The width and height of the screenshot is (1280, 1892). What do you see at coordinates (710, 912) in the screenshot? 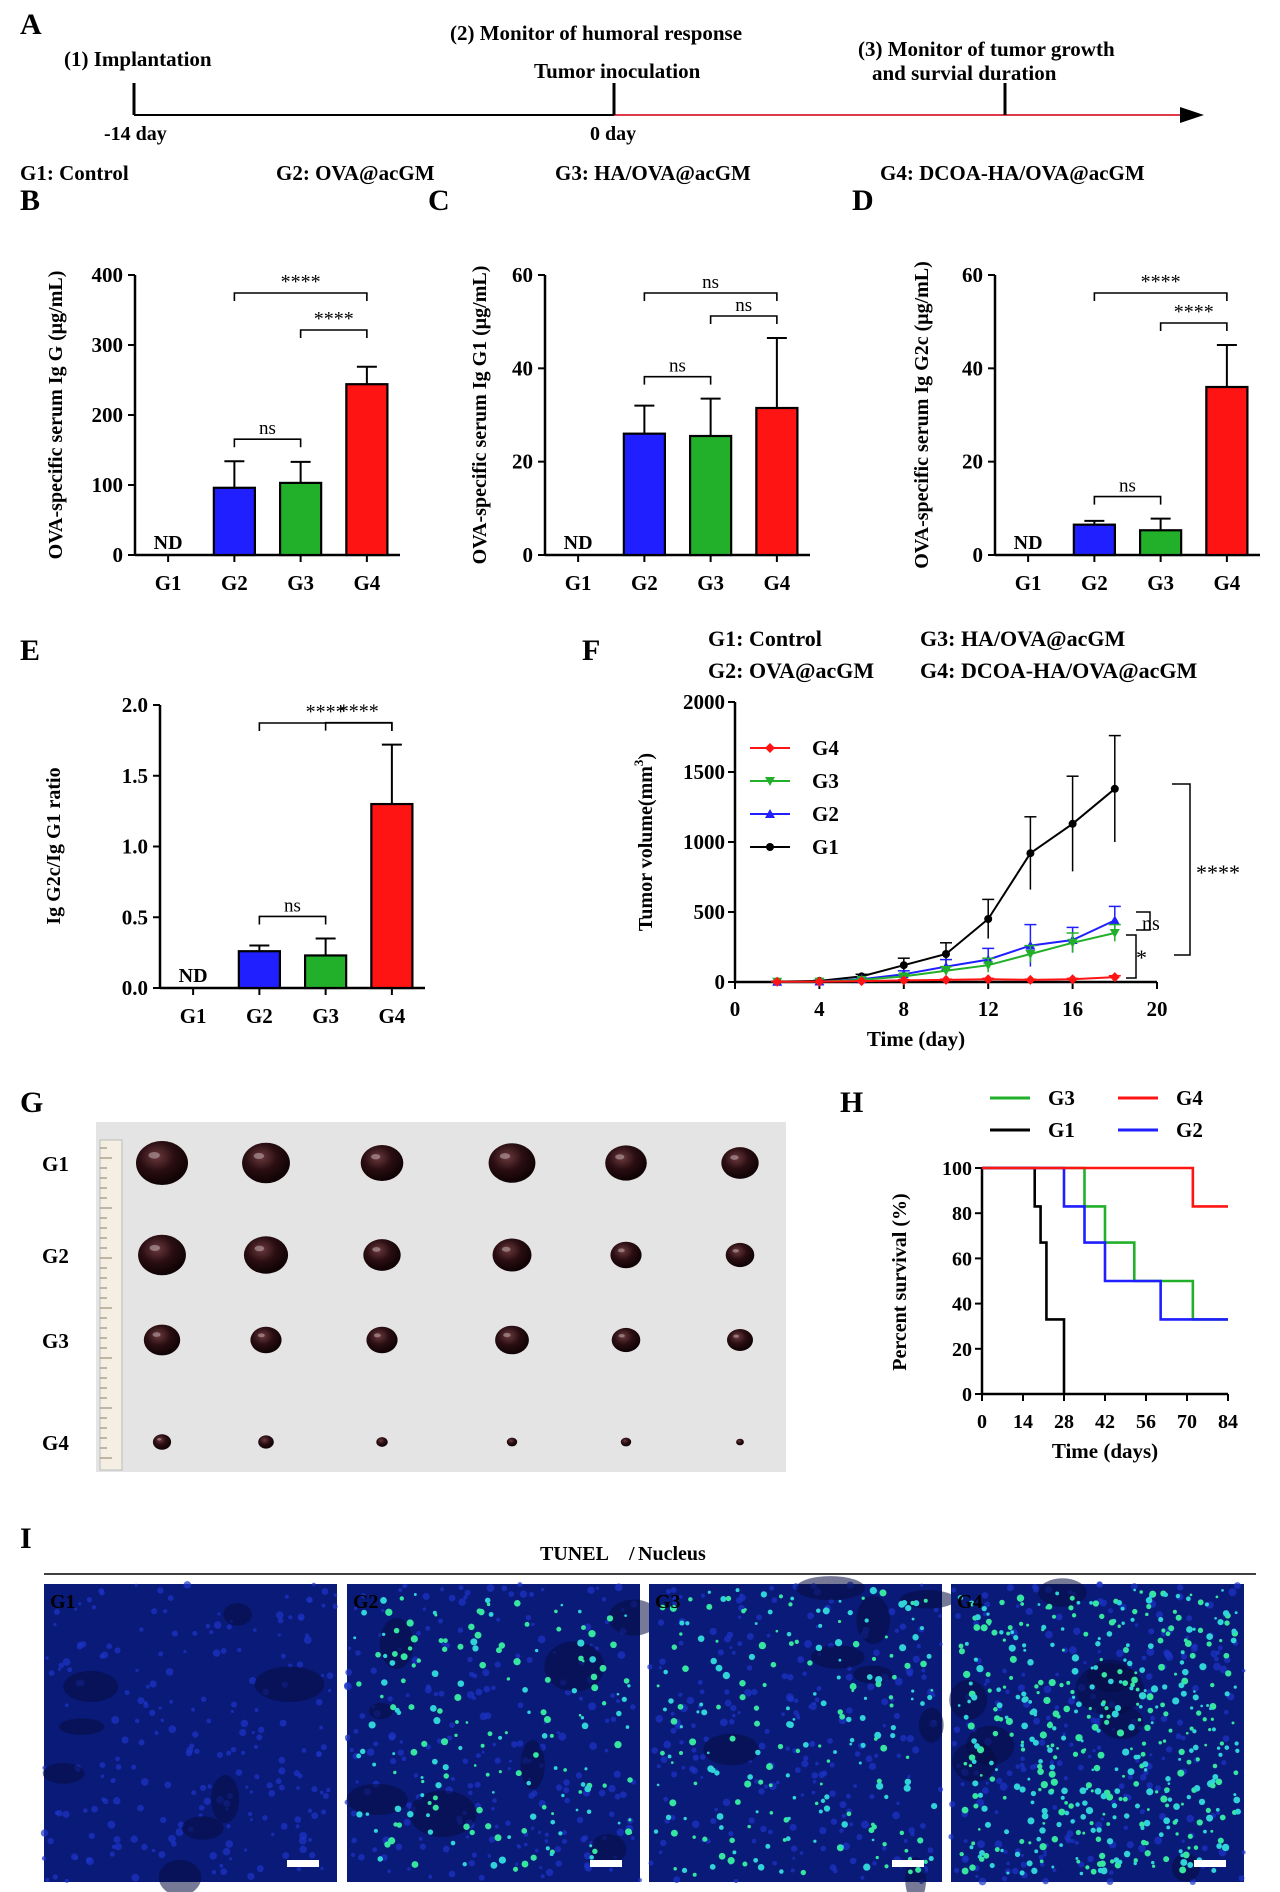
I see `y-tick-label: 500` at bounding box center [710, 912].